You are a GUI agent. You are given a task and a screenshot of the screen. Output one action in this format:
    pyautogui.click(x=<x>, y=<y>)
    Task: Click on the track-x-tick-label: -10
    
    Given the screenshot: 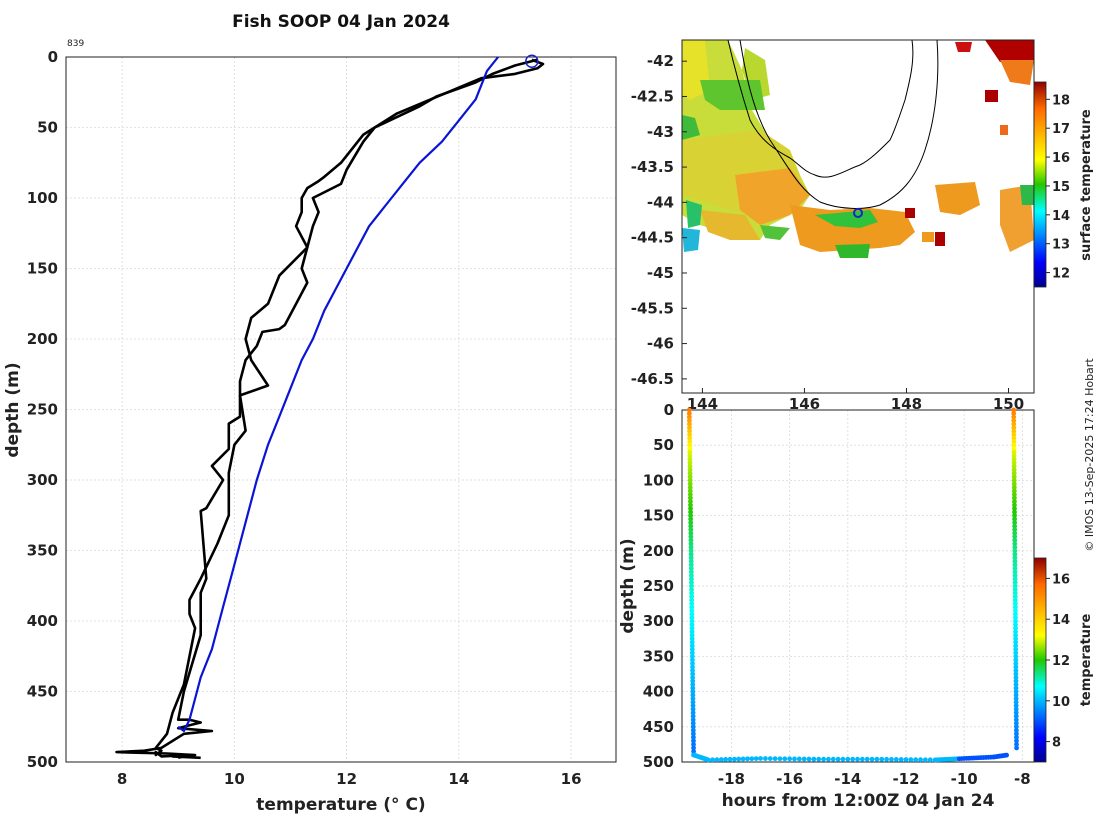 What is the action you would take?
    pyautogui.click(x=964, y=779)
    